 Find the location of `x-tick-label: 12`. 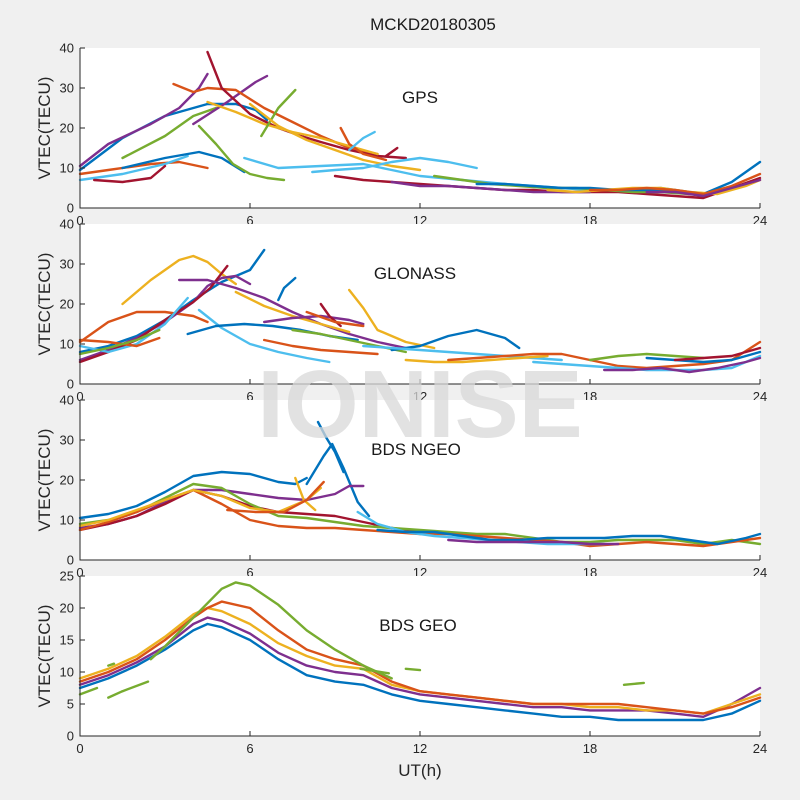

x-tick-label: 12 is located at coordinates (420, 748).